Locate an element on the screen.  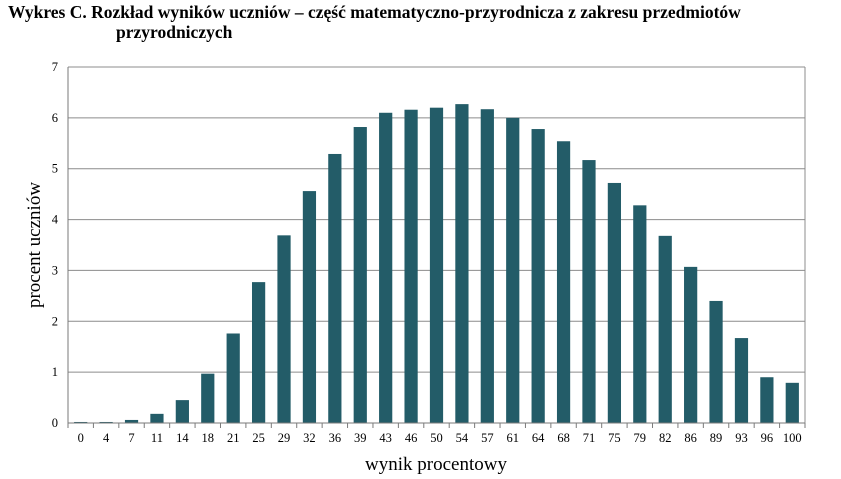
y-tick-label: 3 is located at coordinates (55, 270).